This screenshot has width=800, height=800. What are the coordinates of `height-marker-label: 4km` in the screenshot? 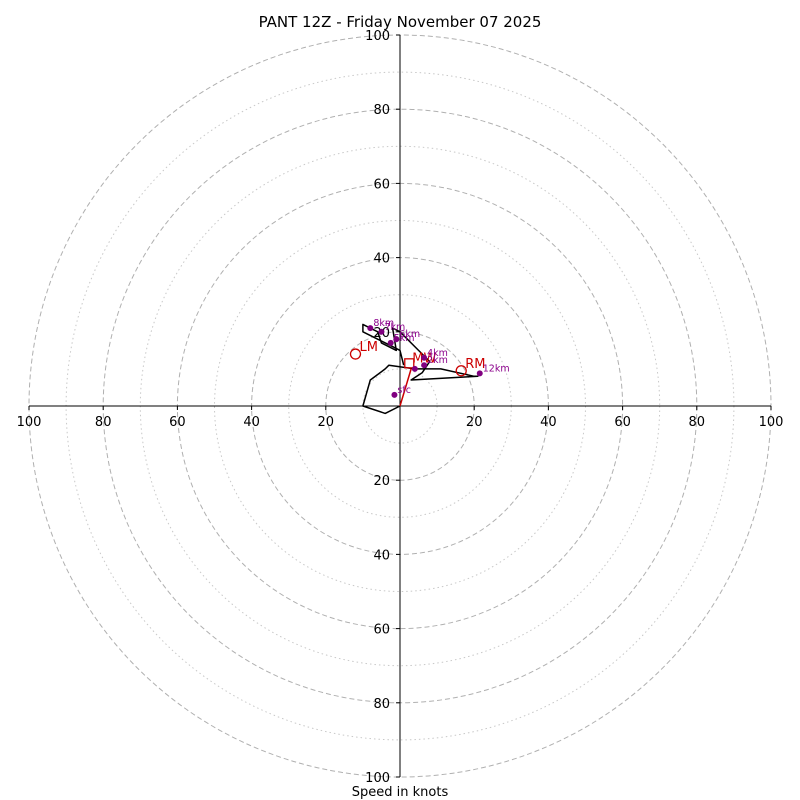 It's located at (437, 353).